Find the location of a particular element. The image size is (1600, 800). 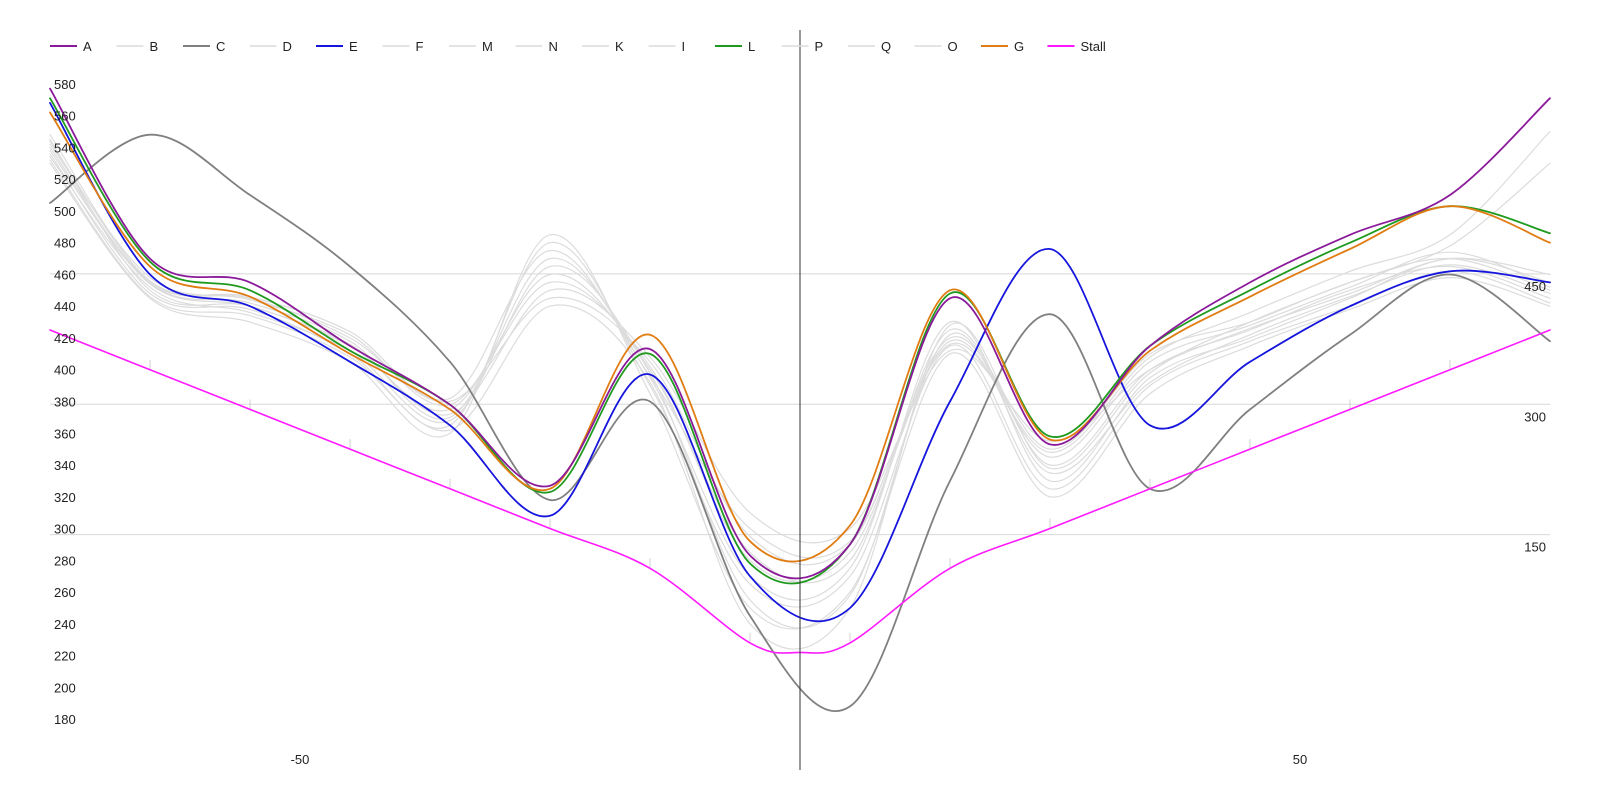

y-tick-label: 320 is located at coordinates (65, 497).